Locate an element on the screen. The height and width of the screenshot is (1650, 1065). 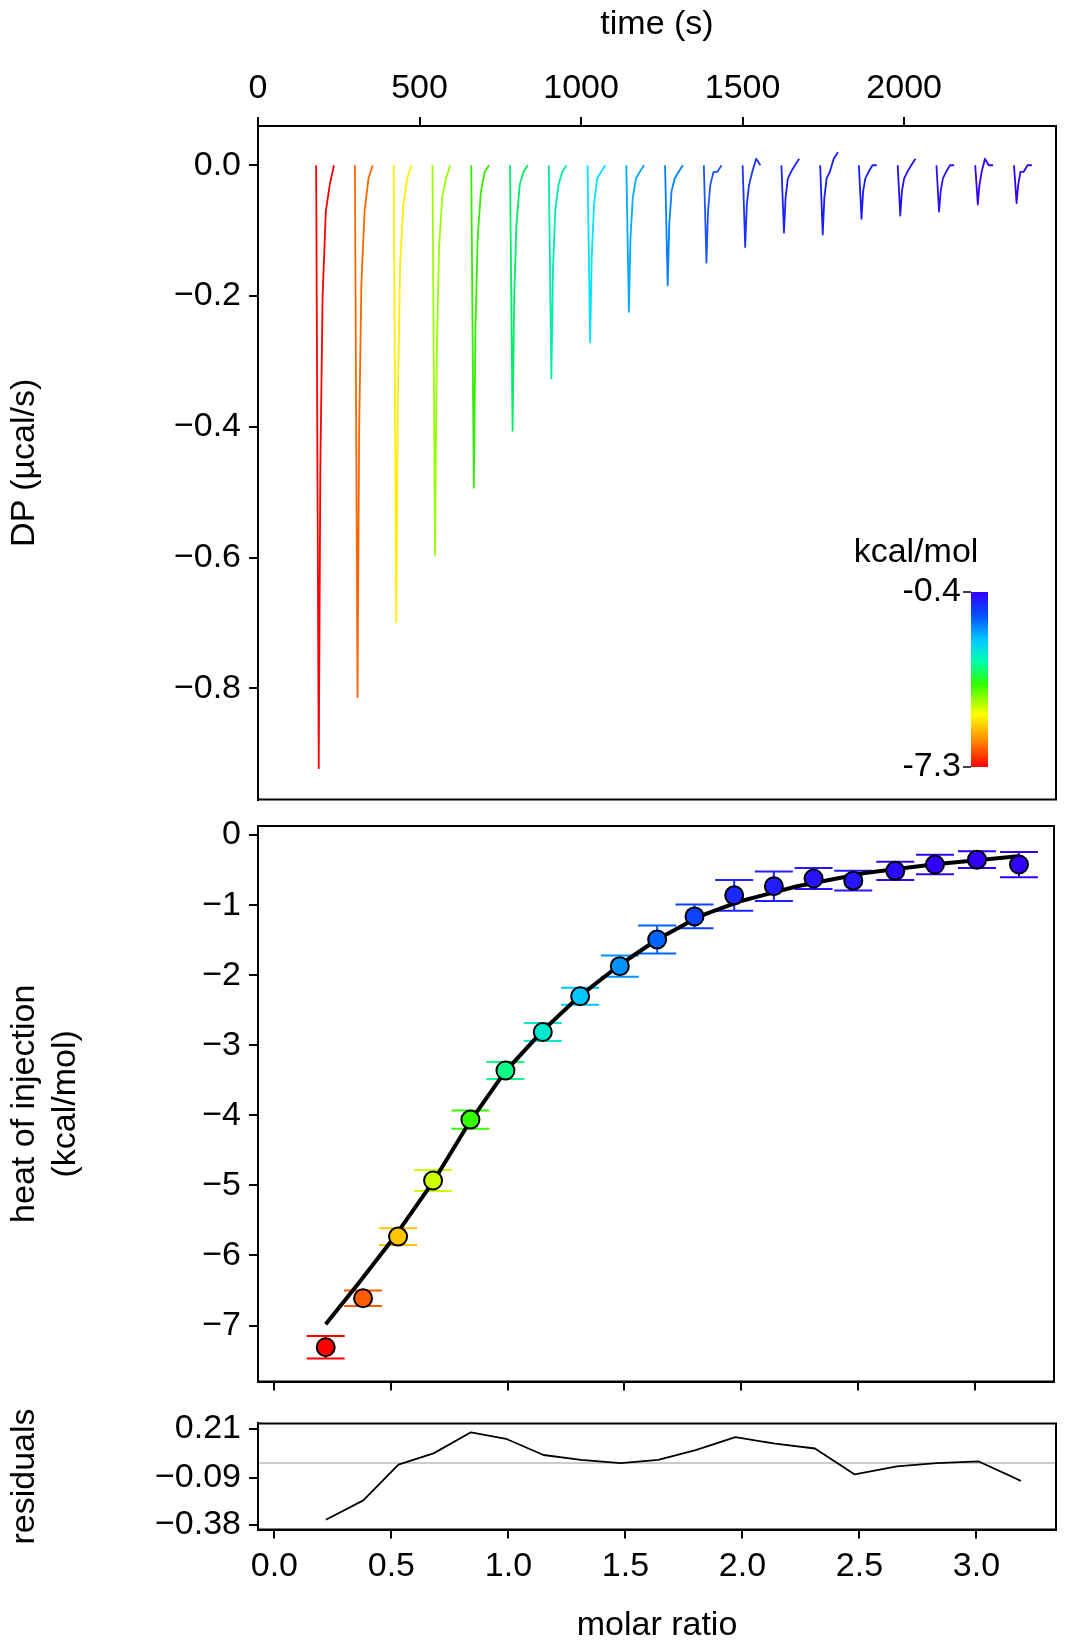
y-axis-title: heat of injection (kcal/mol) is located at coordinates (42, 1103).